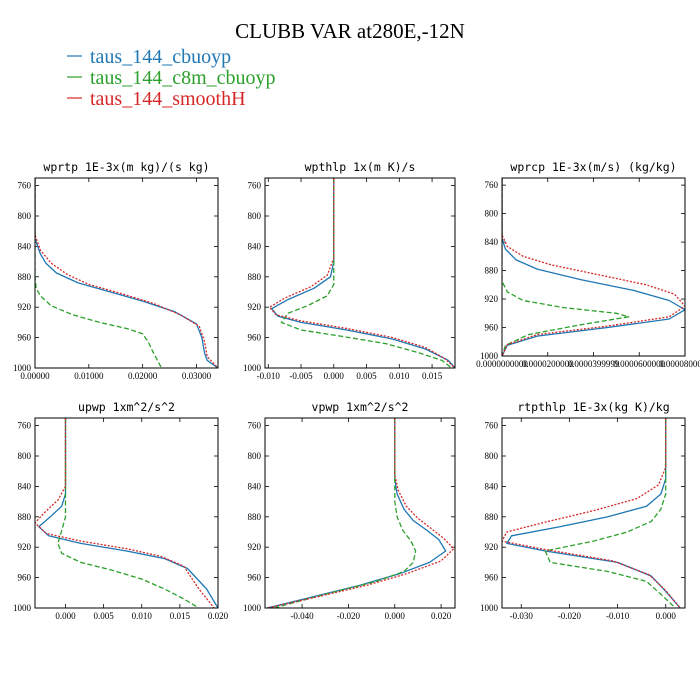 This screenshot has height=700, width=700. Describe the element at coordinates (679, 364) in the screenshot. I see `x-tick-label: 0.0000800000` at that location.